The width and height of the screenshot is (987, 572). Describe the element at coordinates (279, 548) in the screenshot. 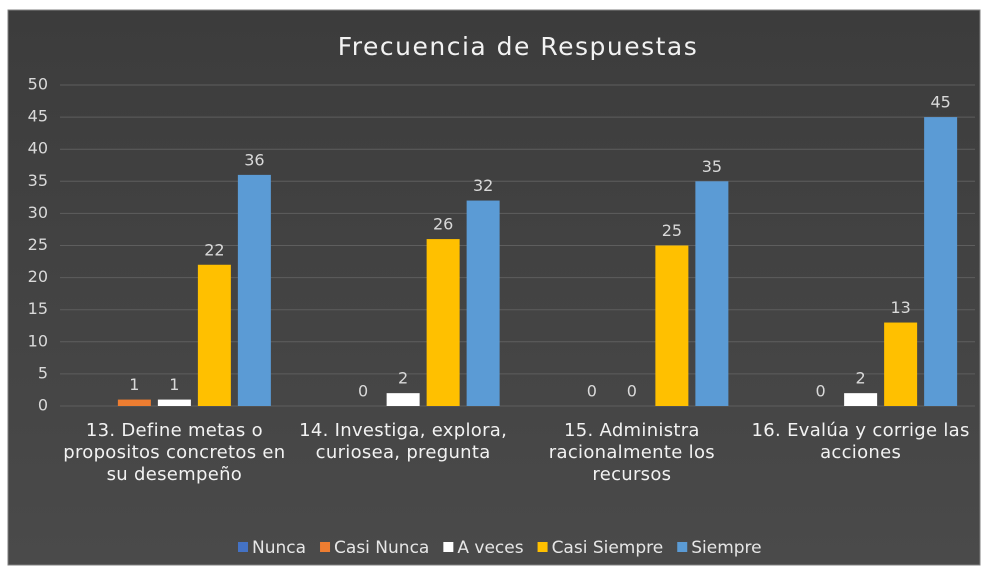

I see `legend-label: Nunca` at that location.